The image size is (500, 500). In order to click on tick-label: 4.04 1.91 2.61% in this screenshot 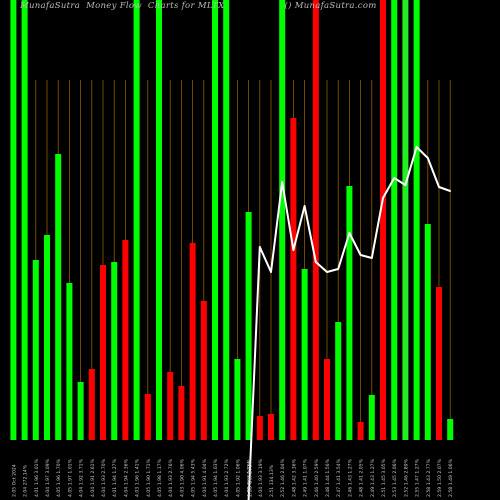, I will do `click(93, 477)`.